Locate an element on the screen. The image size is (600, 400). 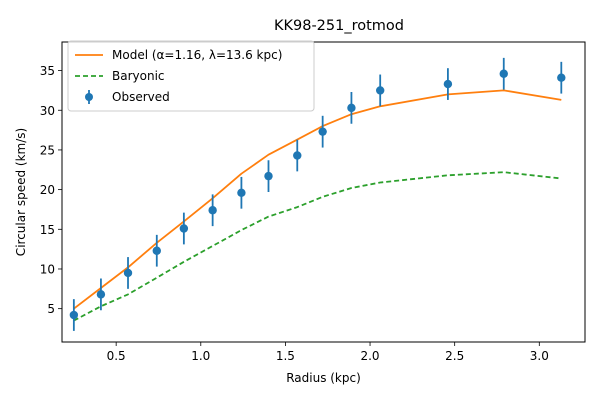
y-tick-label: 25 is located at coordinates (47, 150).